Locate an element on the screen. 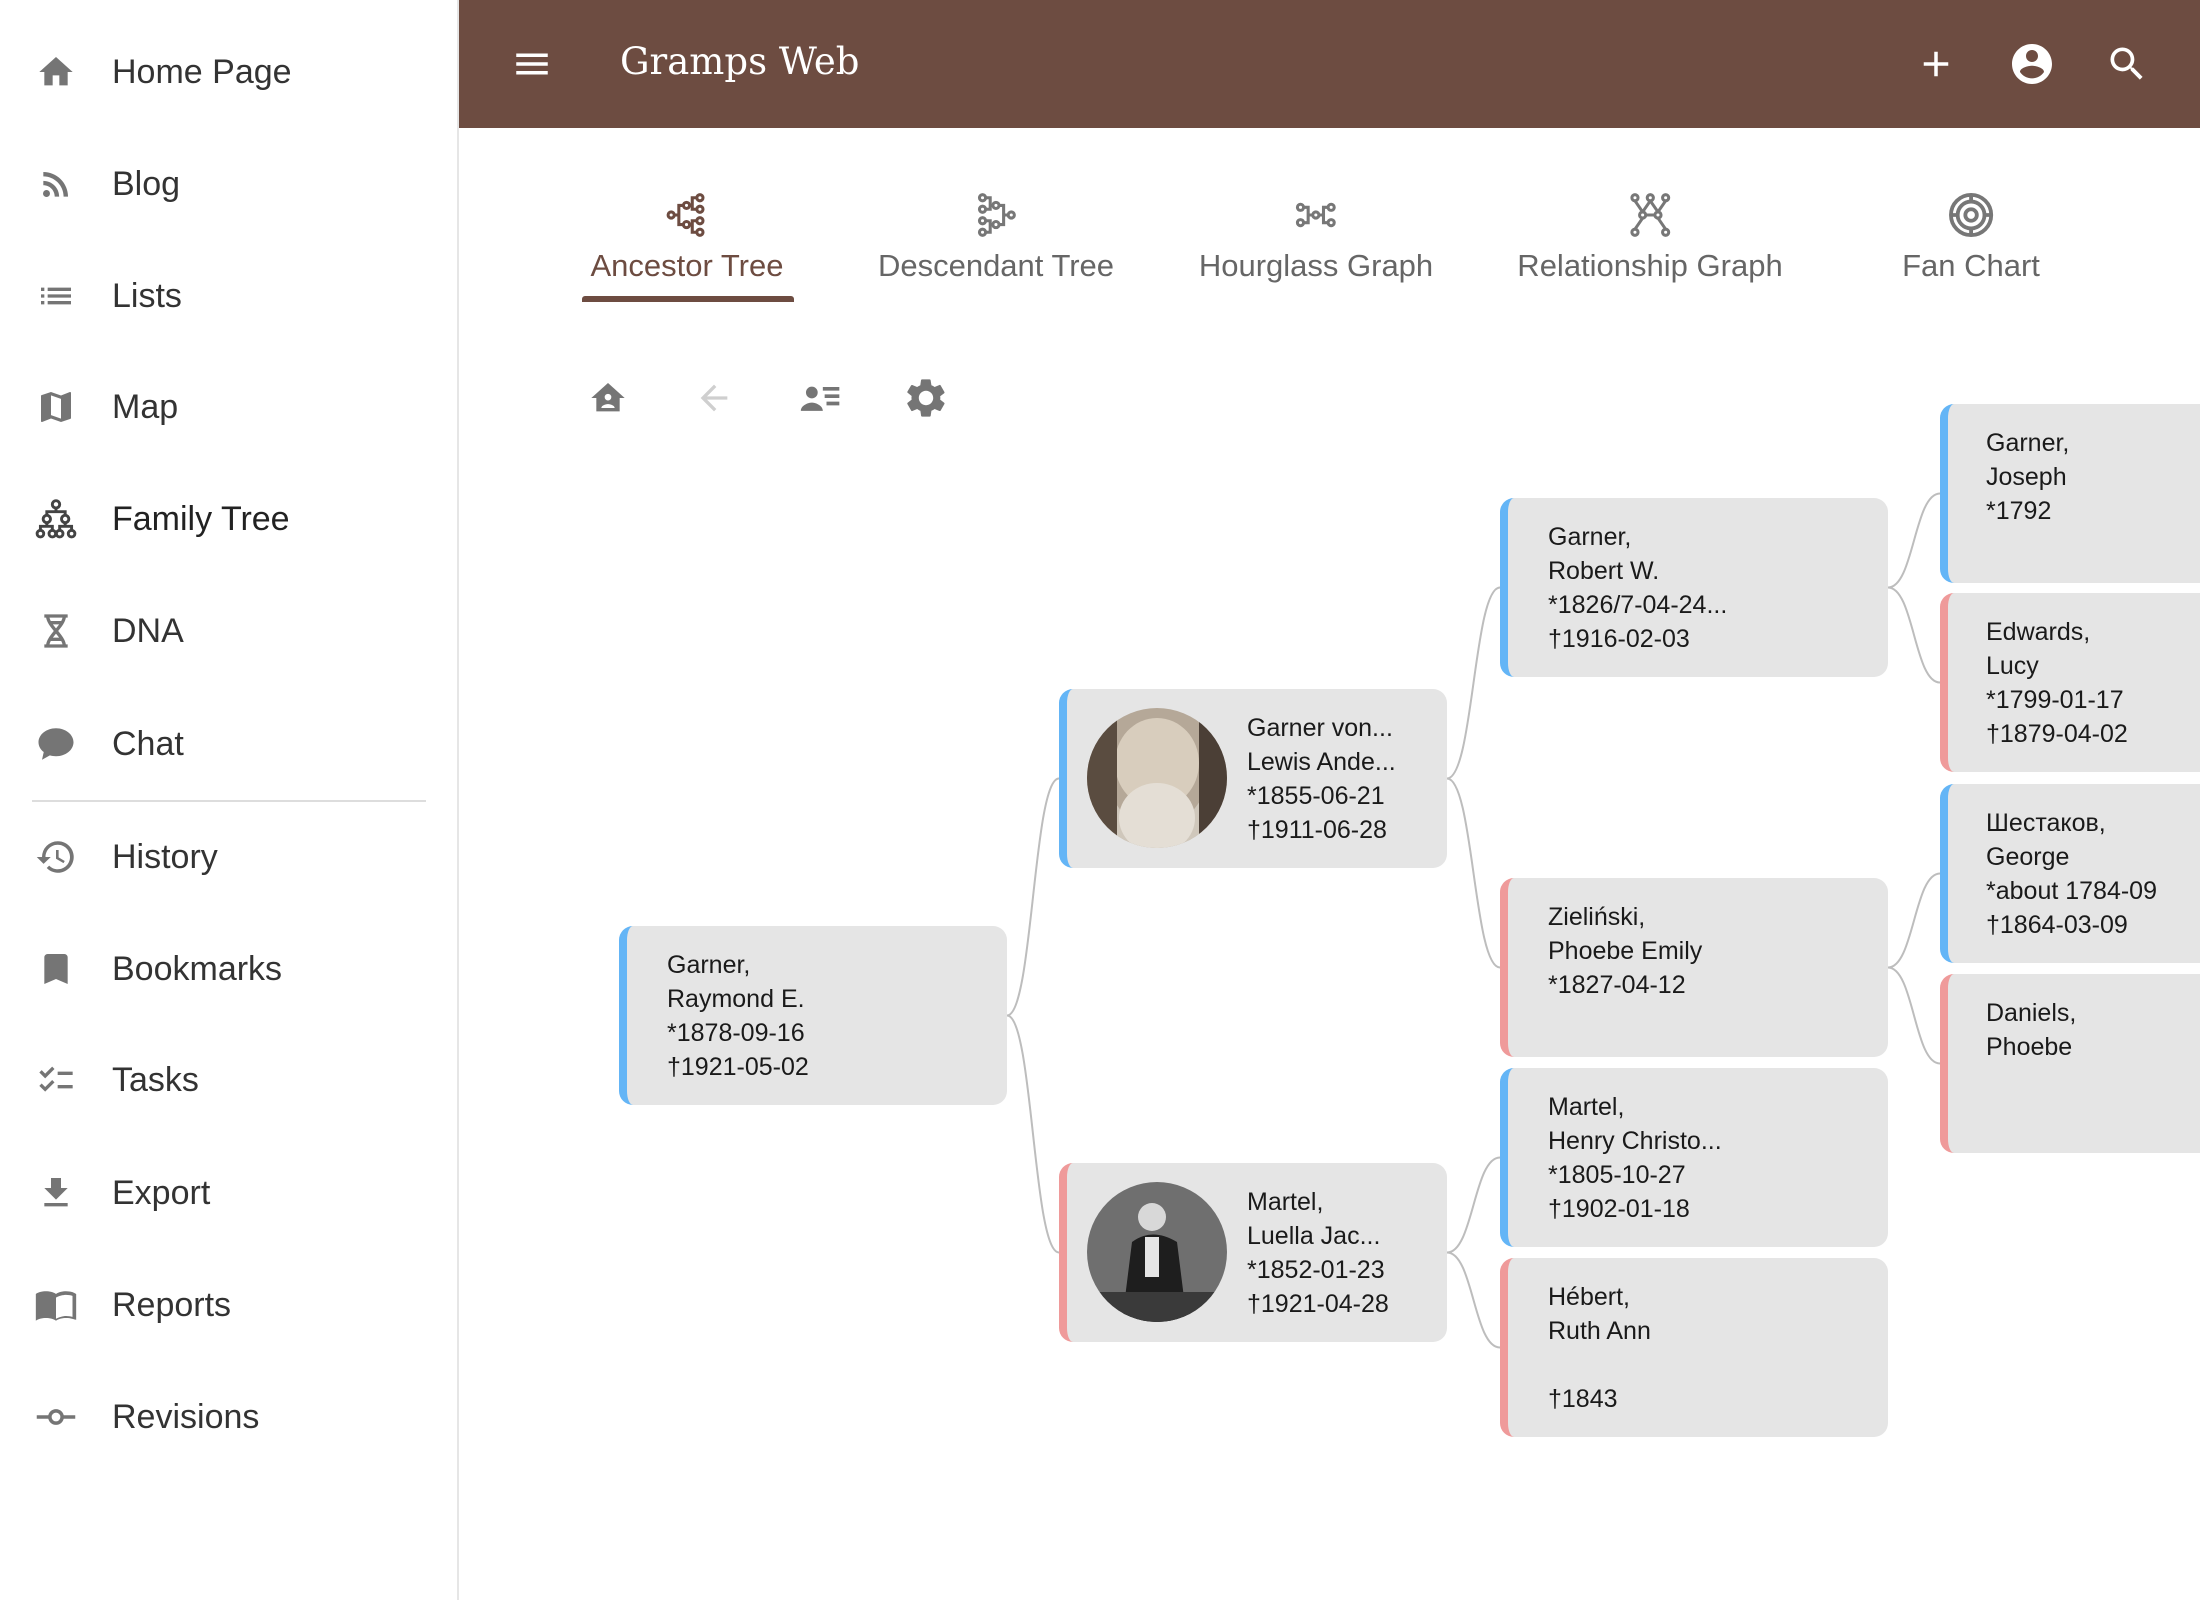 This screenshot has width=2200, height=1600. person-details: Hébert, Ruth Ann †1843 is located at coordinates (1599, 1348).